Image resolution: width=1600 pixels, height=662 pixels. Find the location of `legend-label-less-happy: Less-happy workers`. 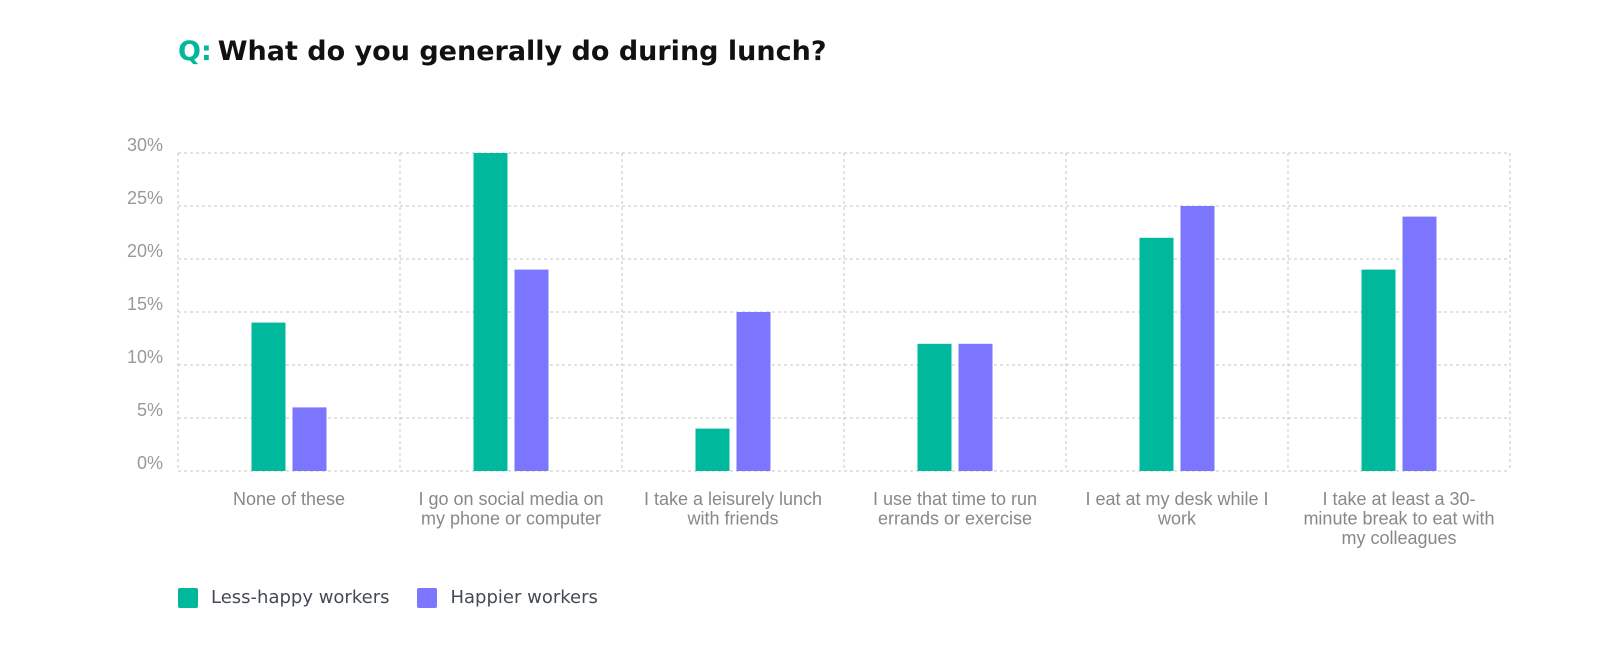

legend-label-less-happy: Less-happy workers is located at coordinates (300, 597).